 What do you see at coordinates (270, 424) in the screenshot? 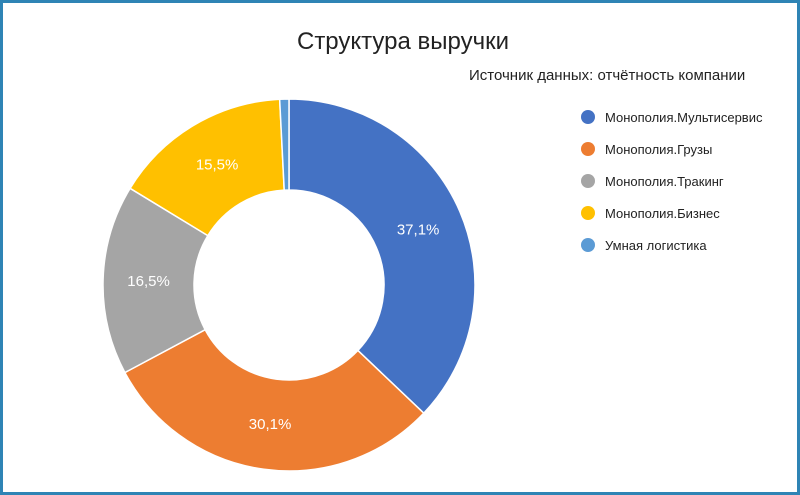
I see `slice-label-2: 30,1%` at bounding box center [270, 424].